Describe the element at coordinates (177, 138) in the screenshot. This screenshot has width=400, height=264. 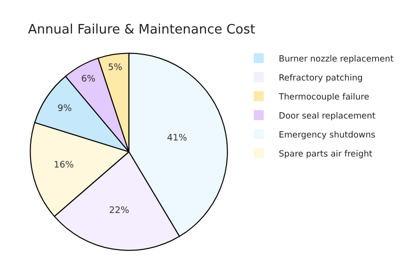
I see `data-label: 41%` at that location.